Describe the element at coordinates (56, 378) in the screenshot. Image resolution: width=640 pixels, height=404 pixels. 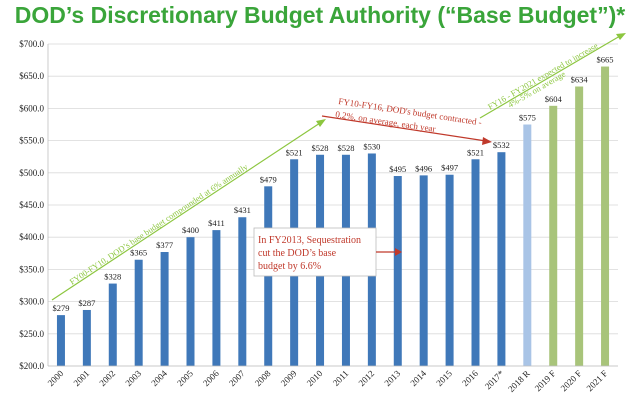
I see `x-tick-label: 2000` at that location.